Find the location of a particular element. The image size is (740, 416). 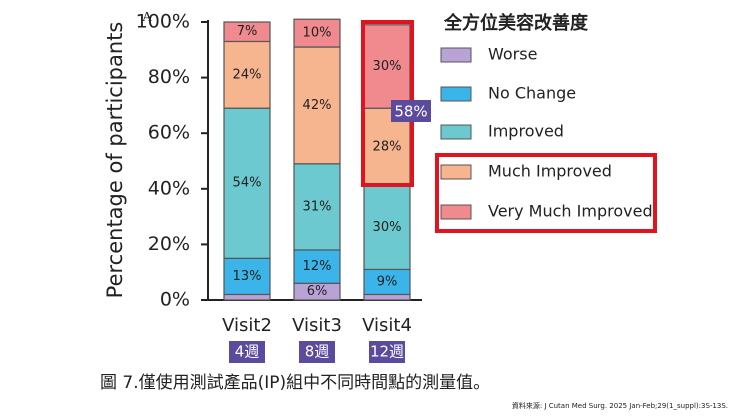

data-label: 10% is located at coordinates (317, 33).